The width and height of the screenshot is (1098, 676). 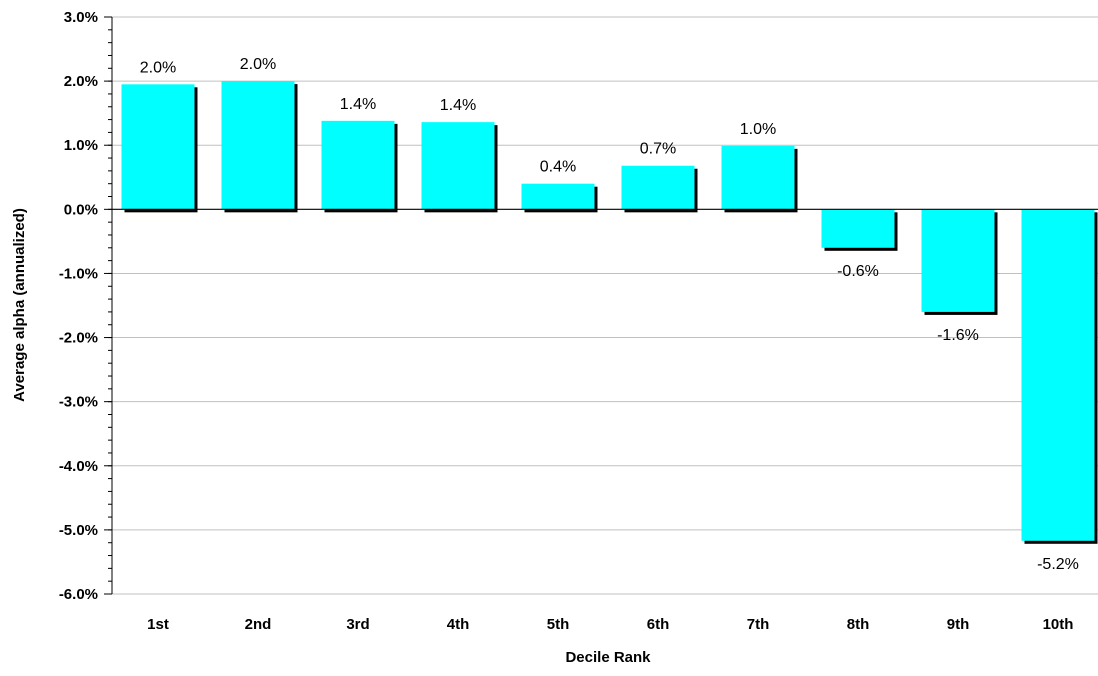 I want to click on bar-9th, so click(x=958, y=260).